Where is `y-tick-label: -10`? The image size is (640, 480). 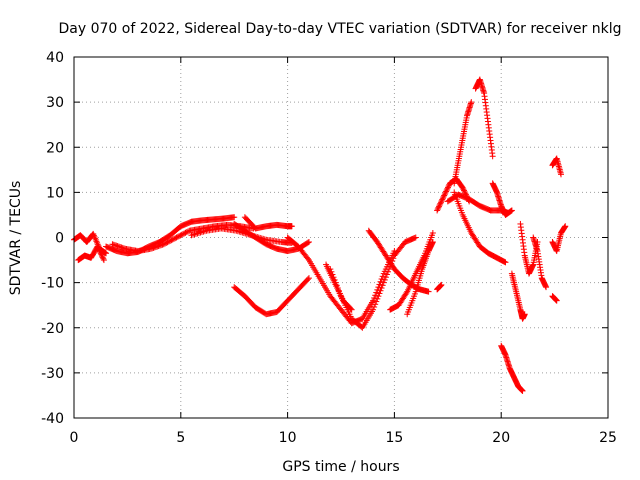
y-tick-label: -10 is located at coordinates (52, 284).